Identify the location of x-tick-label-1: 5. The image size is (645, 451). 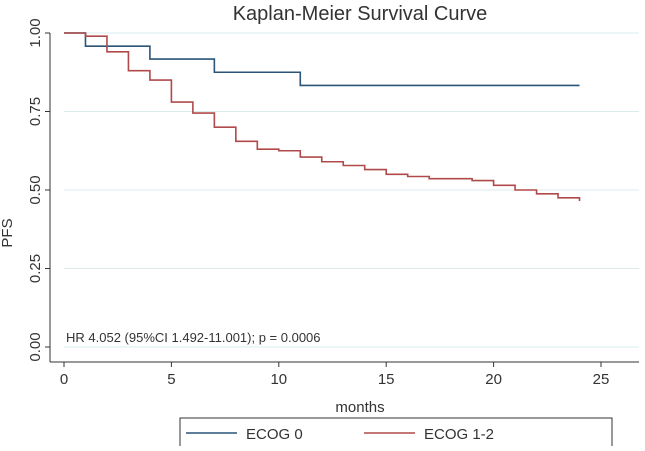
(171, 379).